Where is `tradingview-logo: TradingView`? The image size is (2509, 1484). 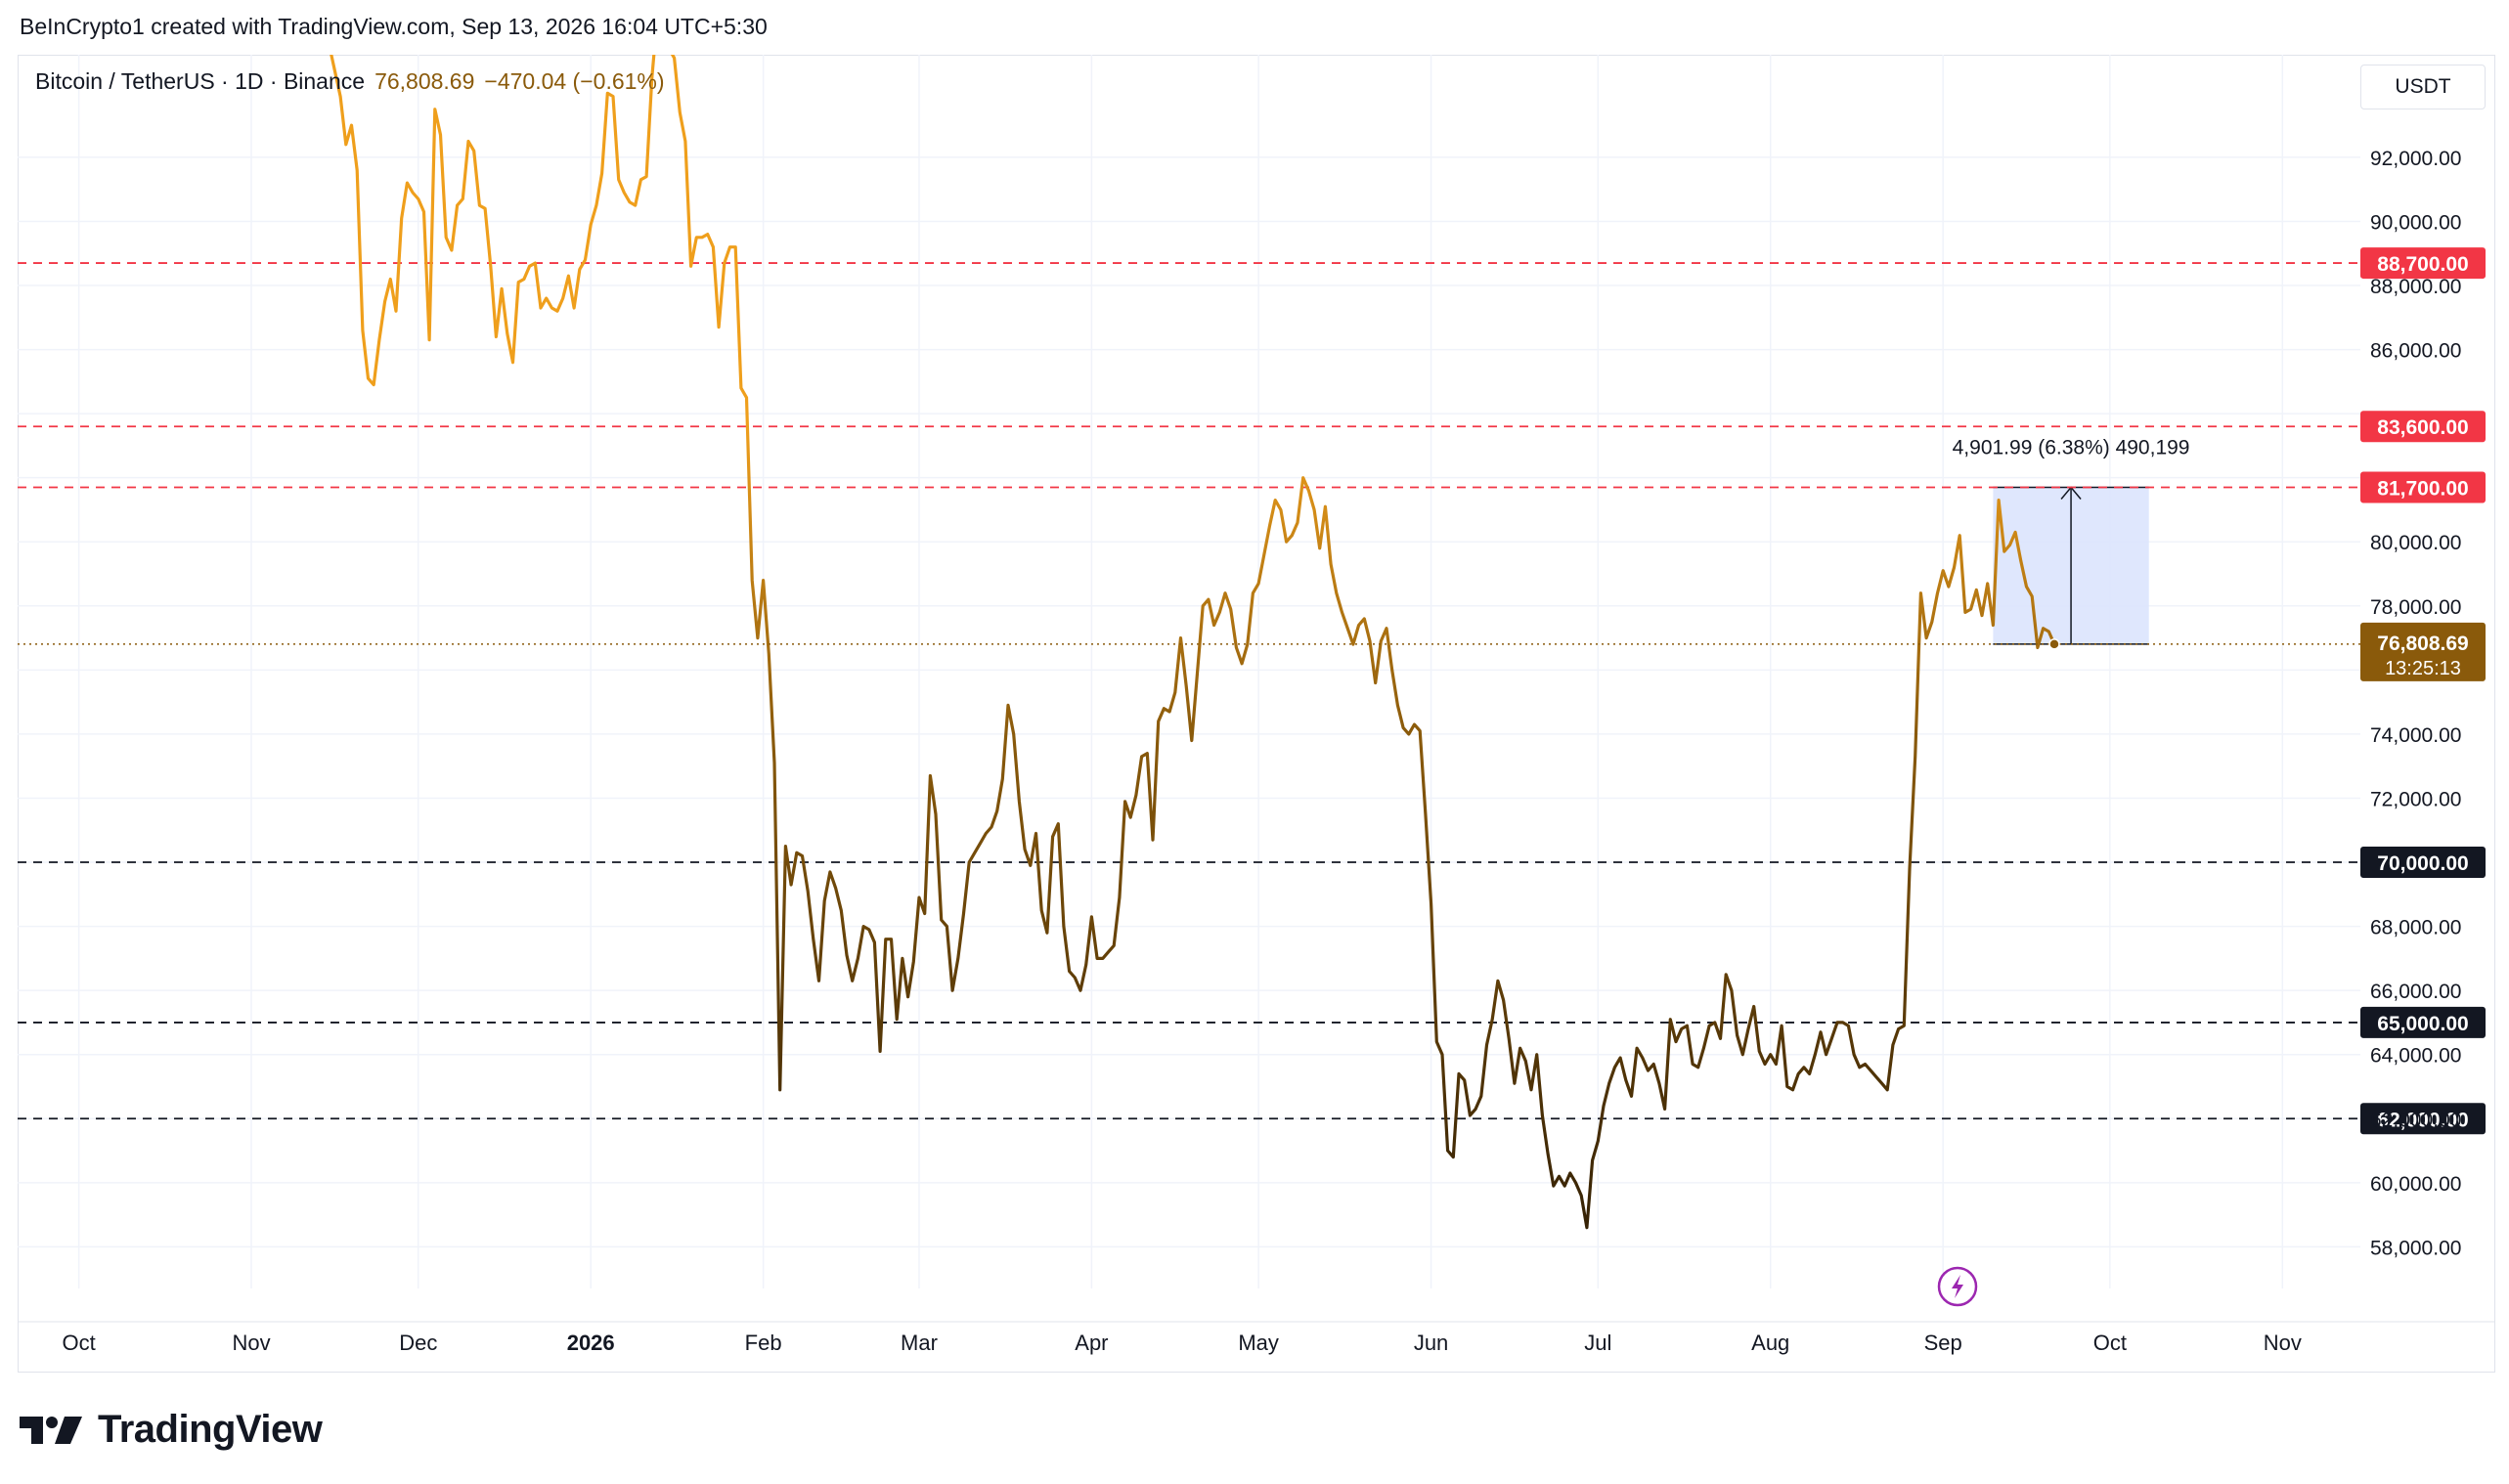 tradingview-logo: TradingView is located at coordinates (171, 1430).